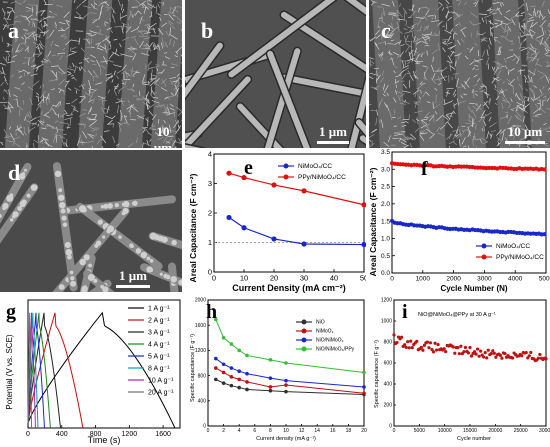 This screenshot has width=550, height=447. Describe the element at coordinates (513, 246) in the screenshot. I see `legend-label: NiMoO₄/CC` at that location.